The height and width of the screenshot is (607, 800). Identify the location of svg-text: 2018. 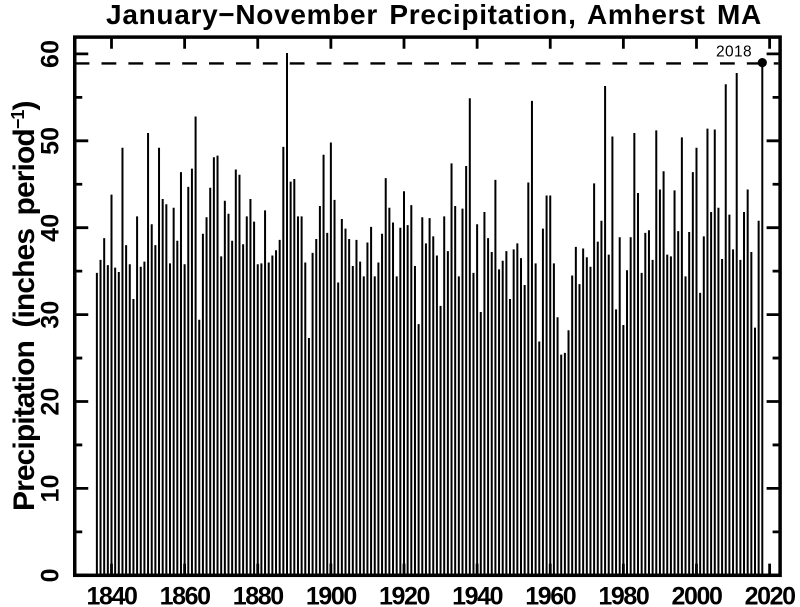
(734, 52).